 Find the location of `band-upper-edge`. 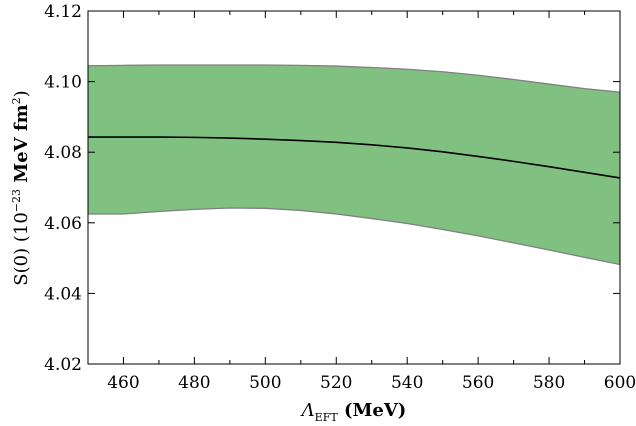

band-upper-edge is located at coordinates (354, 78).